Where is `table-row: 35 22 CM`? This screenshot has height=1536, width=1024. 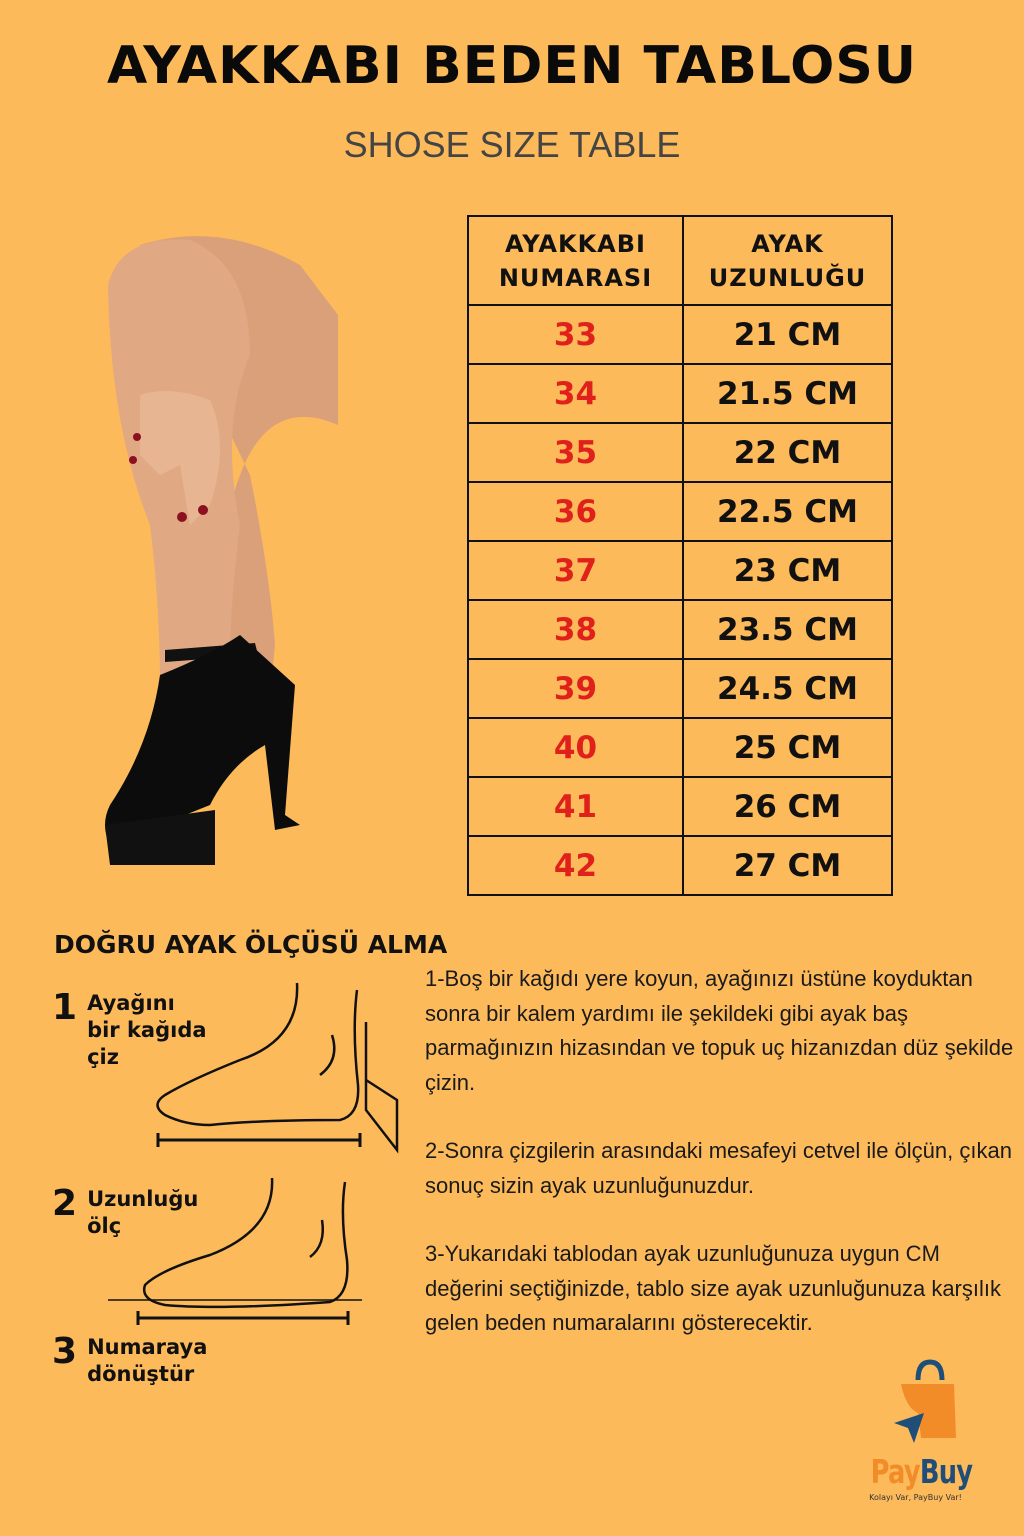 table-row: 35 22 CM is located at coordinates (680, 452).